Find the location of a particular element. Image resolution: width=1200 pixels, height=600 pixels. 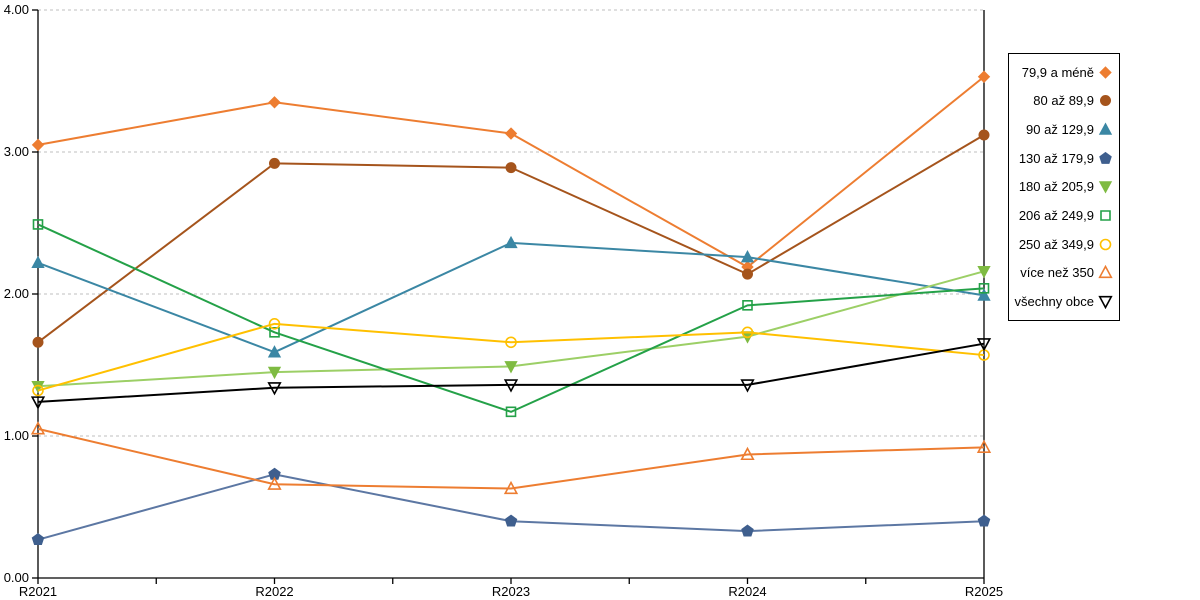

pentagon-marker-glyph is located at coordinates (1105, 157).